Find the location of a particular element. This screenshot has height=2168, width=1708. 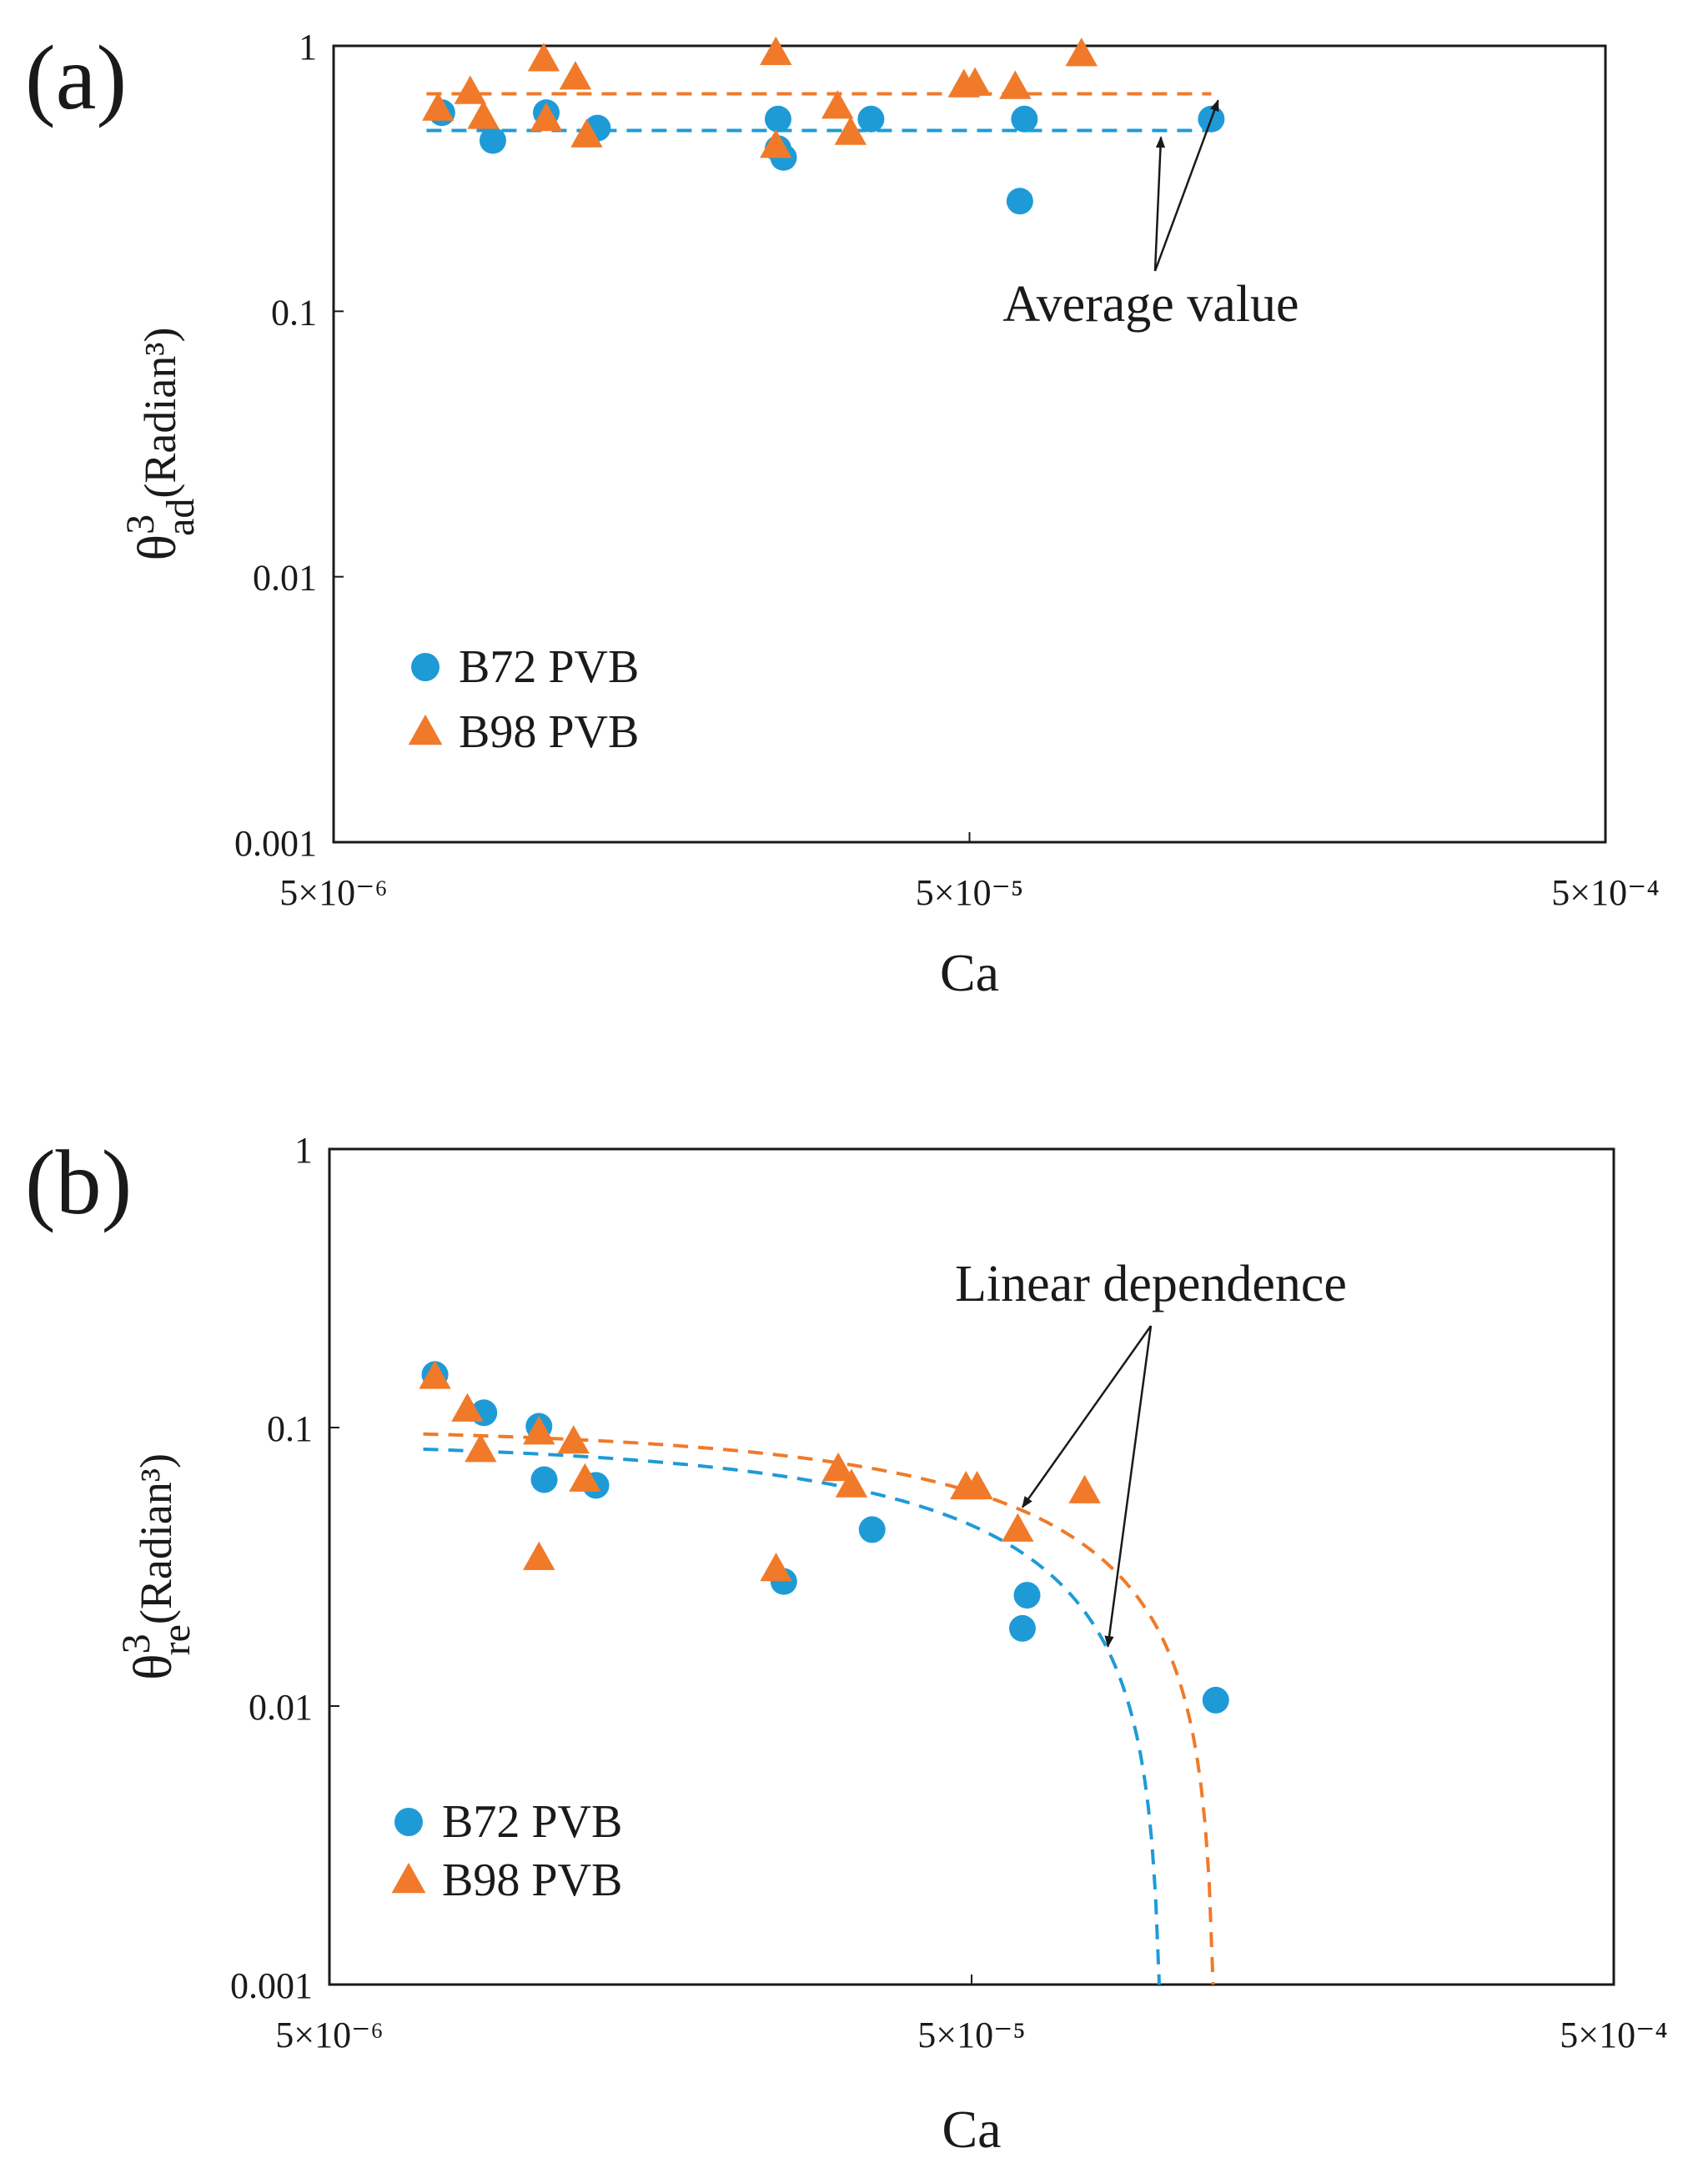

panel-label: (b) is located at coordinates (78, 1182).